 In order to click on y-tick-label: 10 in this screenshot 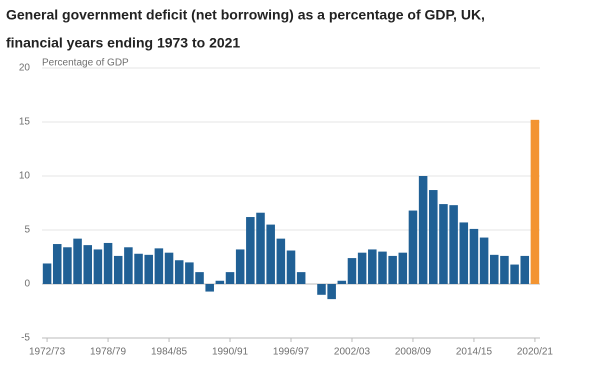, I will do `click(25, 176)`.